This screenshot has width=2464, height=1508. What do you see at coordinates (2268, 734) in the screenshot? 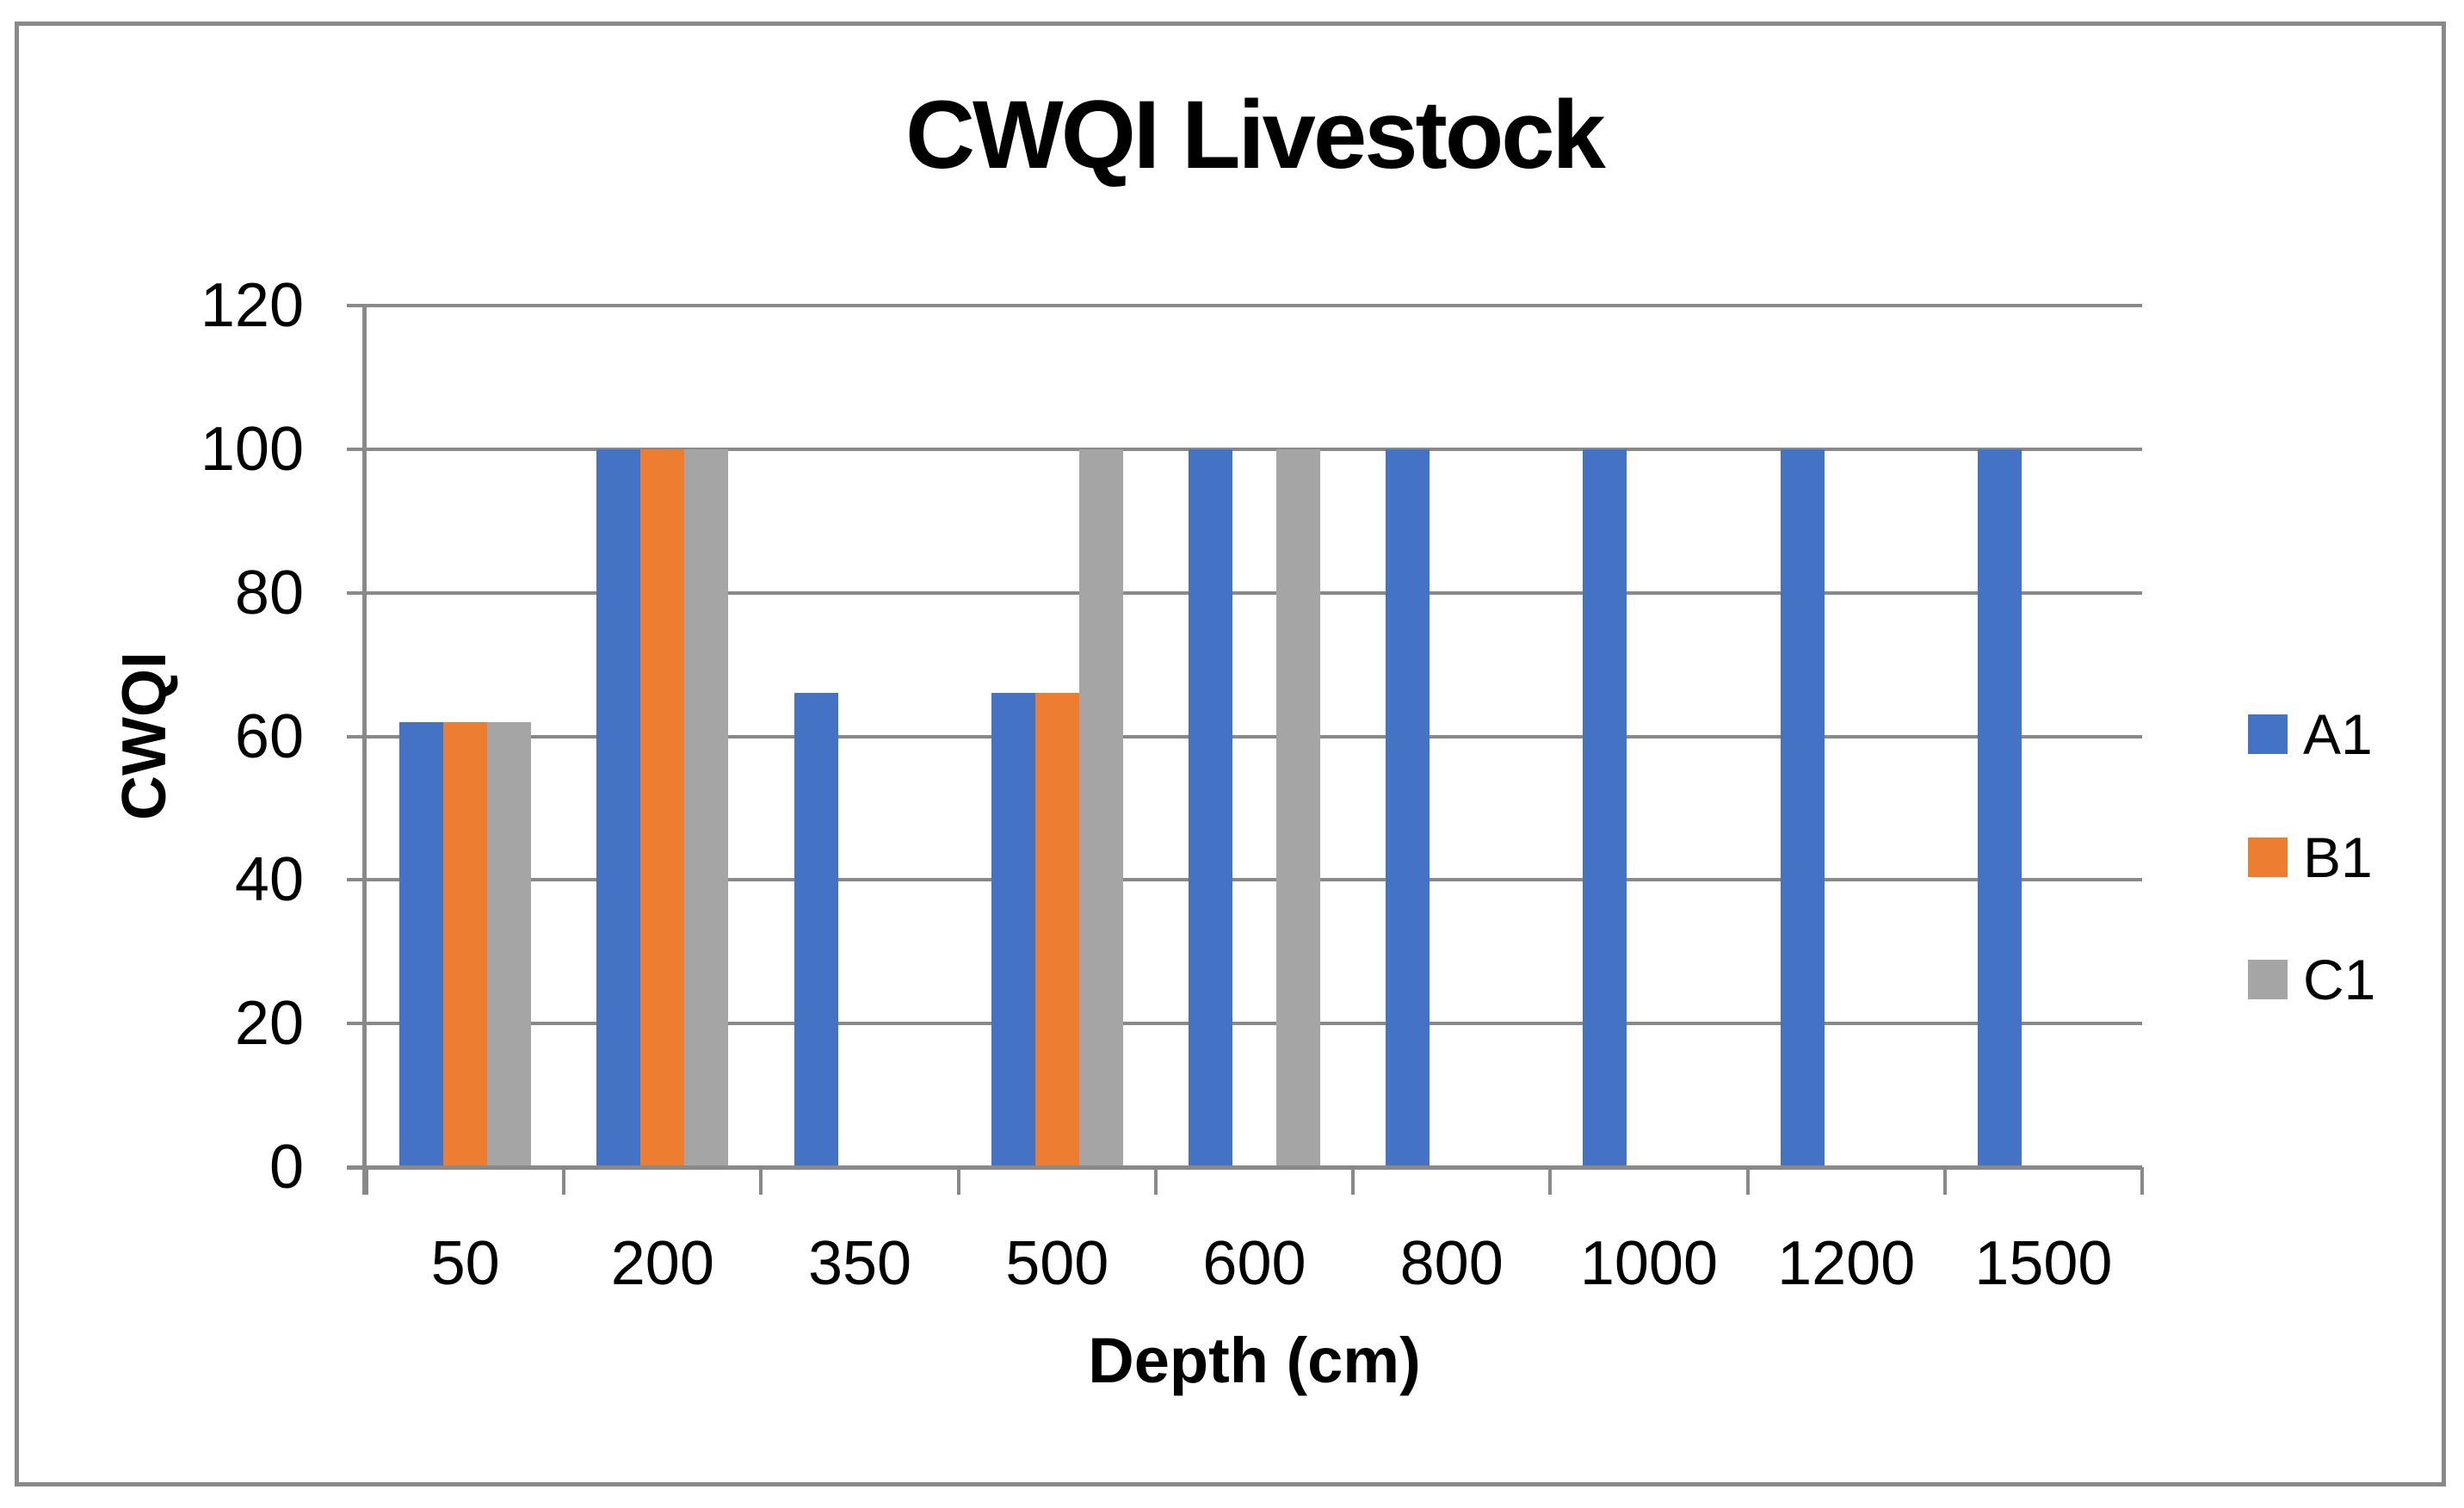
I see `legend-swatch-A1` at bounding box center [2268, 734].